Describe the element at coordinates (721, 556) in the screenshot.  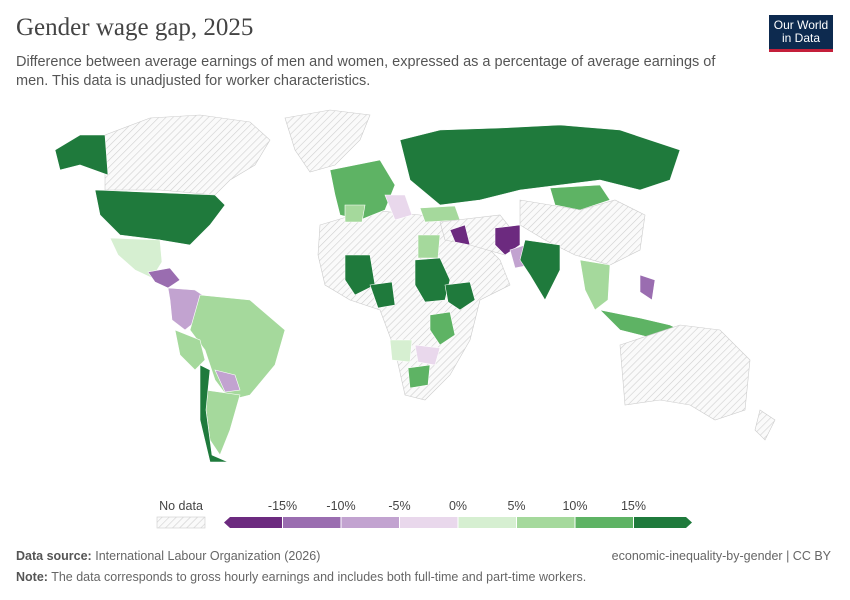
I see `slug: economic-inequality-by-gender | CC BY` at that location.